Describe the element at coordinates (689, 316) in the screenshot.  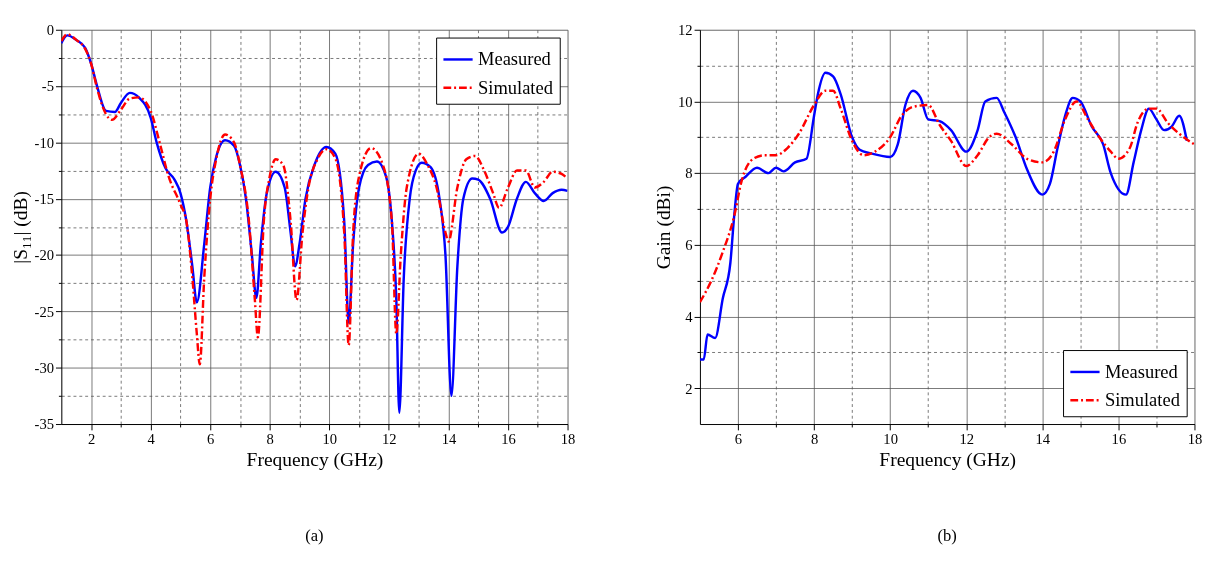
I see `y-tick-label: 4` at that location.